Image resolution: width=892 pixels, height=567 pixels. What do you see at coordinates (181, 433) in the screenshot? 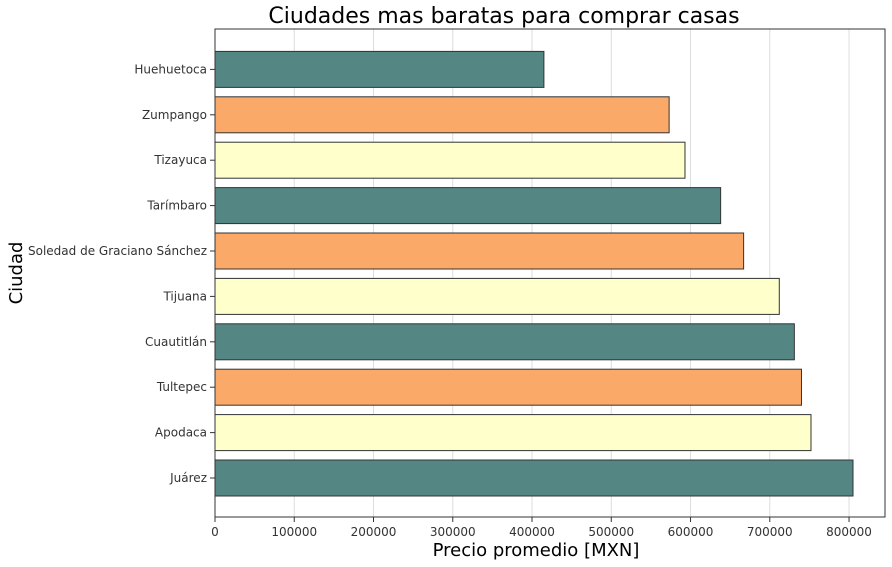
I see `y-tick-label: Apodaca` at bounding box center [181, 433].